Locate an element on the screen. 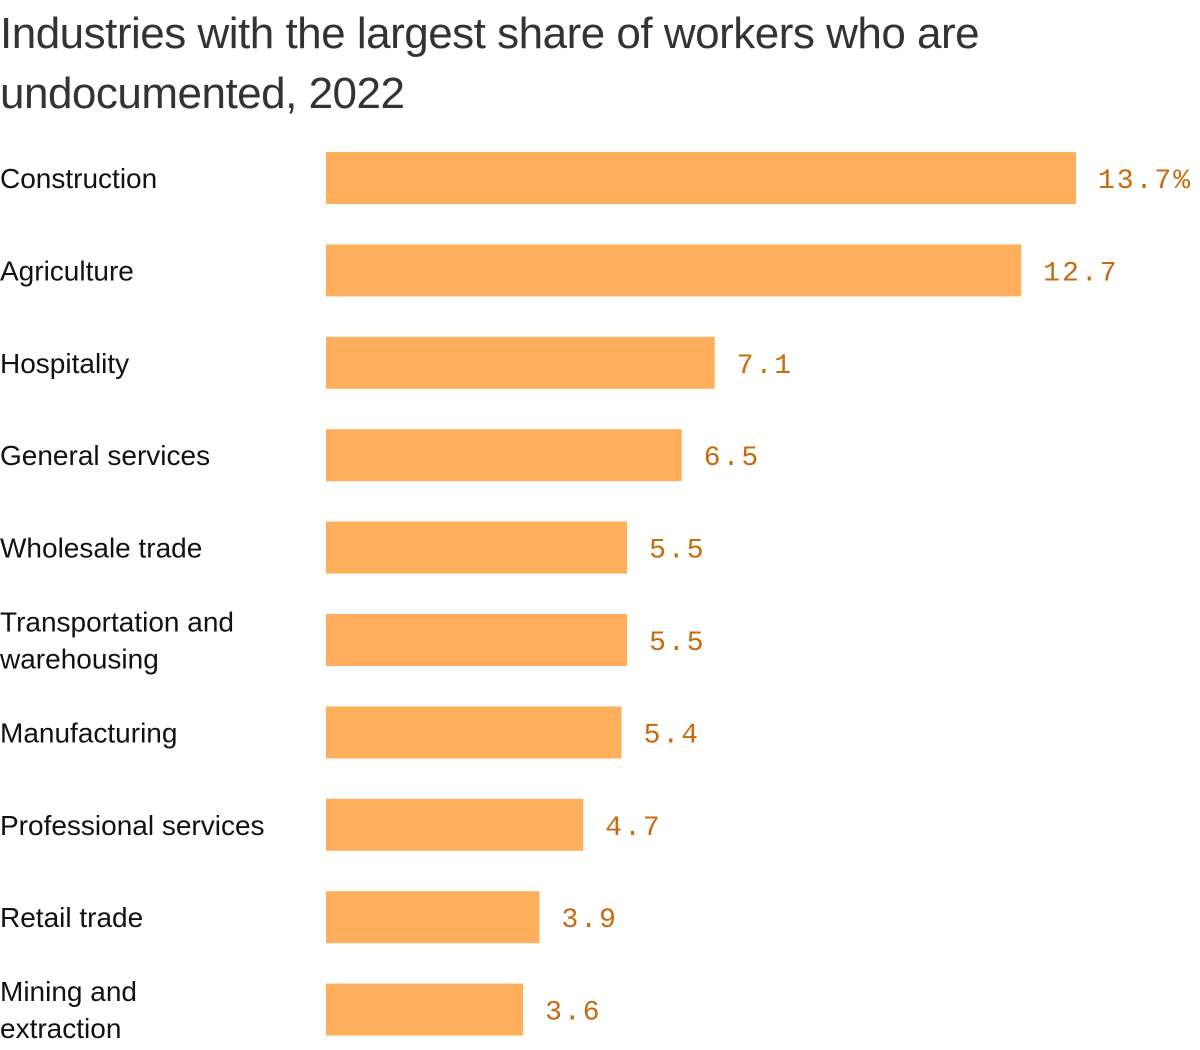  value-label: 5.4 is located at coordinates (672, 735).